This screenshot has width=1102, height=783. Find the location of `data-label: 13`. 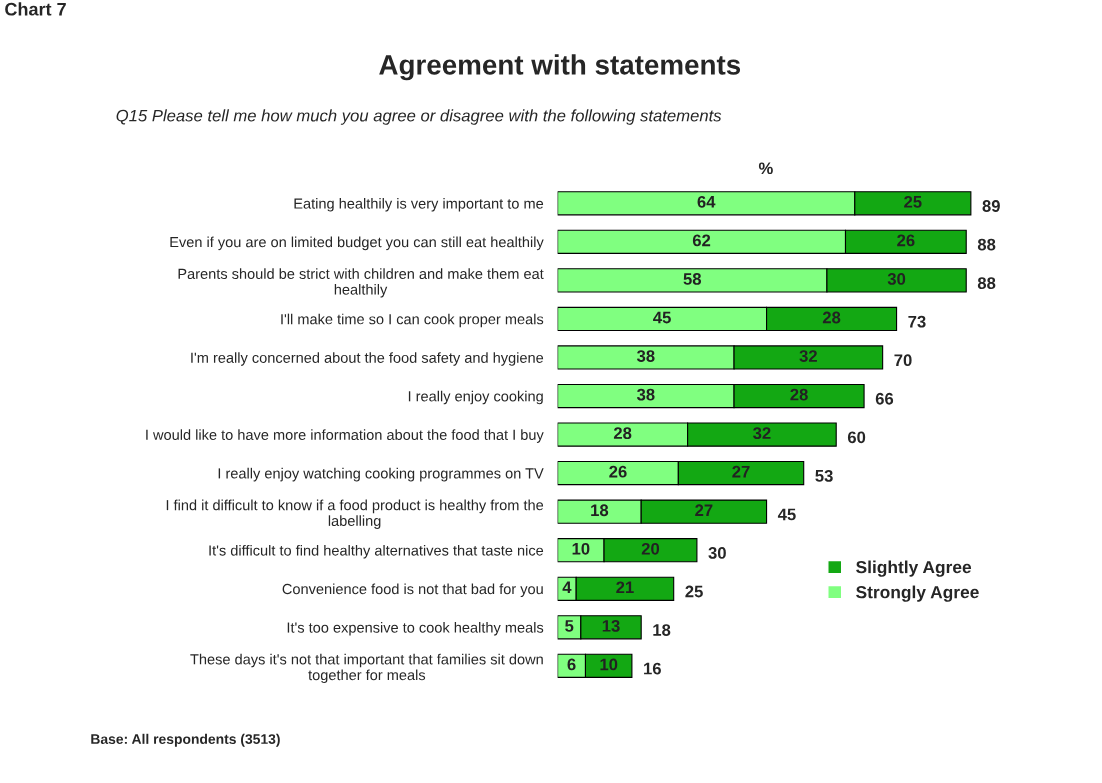

data-label: 13 is located at coordinates (611, 625).